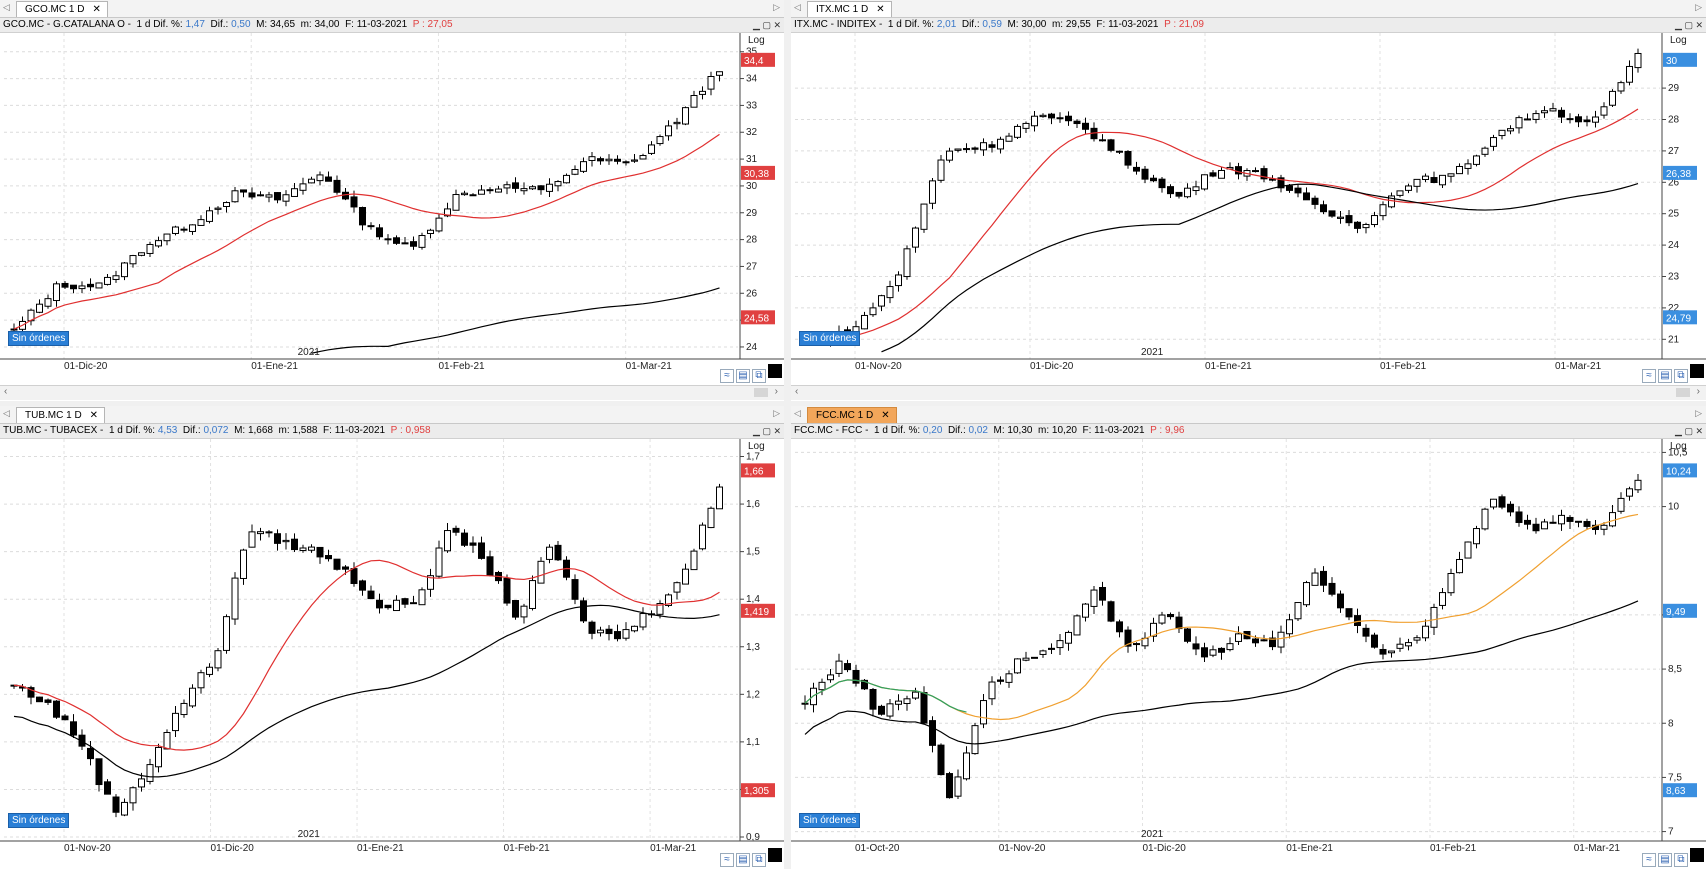 The height and width of the screenshot is (869, 1706). I want to click on ticker-name: TUB.MC - TUBACEX -, so click(53, 430).